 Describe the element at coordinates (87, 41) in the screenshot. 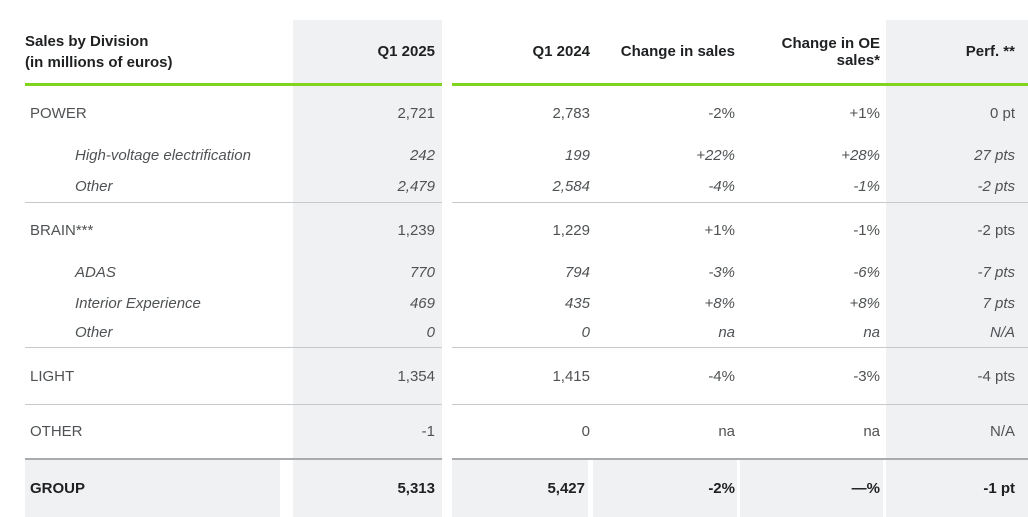

I see `table-title-line1: Sales by Division` at that location.